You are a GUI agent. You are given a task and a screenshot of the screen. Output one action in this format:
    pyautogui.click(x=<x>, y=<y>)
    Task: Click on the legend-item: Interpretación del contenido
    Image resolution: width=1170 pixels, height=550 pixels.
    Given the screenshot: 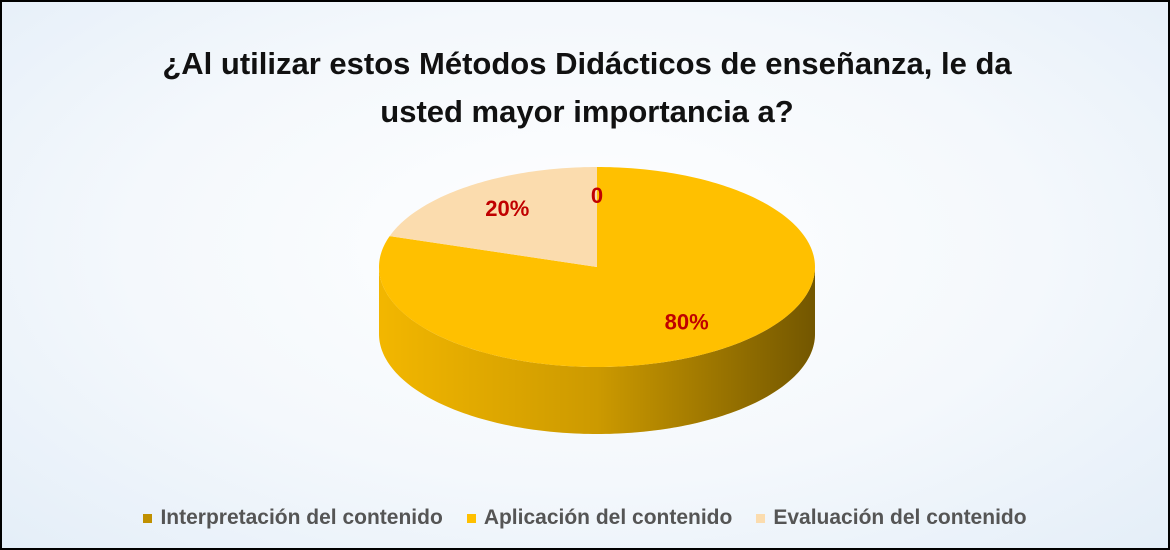 What is the action you would take?
    pyautogui.click(x=293, y=518)
    